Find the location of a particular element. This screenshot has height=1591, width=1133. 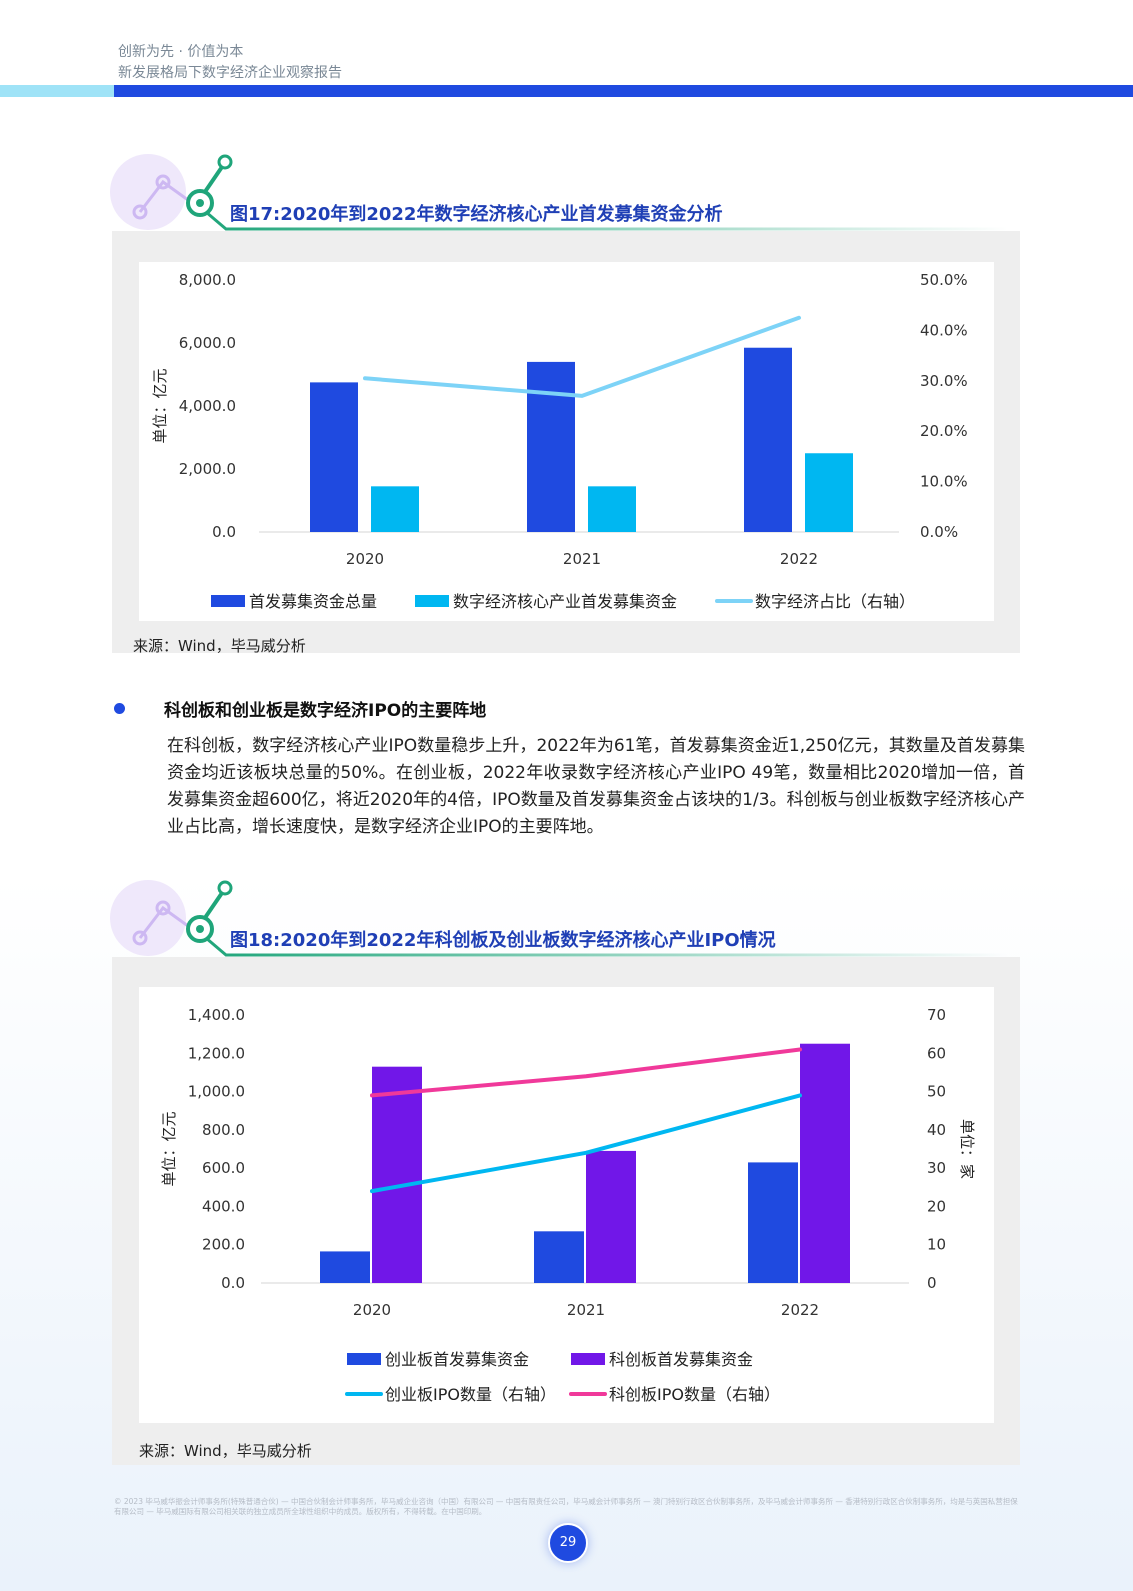

y2-tick-label: 30 is located at coordinates (936, 1168).